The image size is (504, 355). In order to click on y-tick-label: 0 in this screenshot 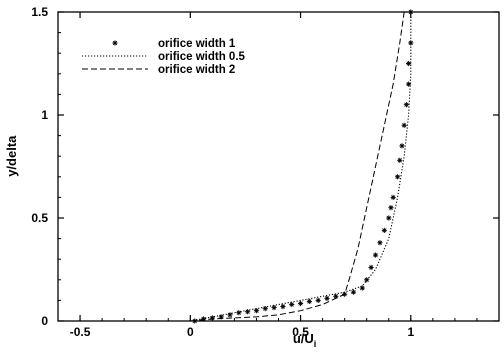, I will do `click(44, 321)`.